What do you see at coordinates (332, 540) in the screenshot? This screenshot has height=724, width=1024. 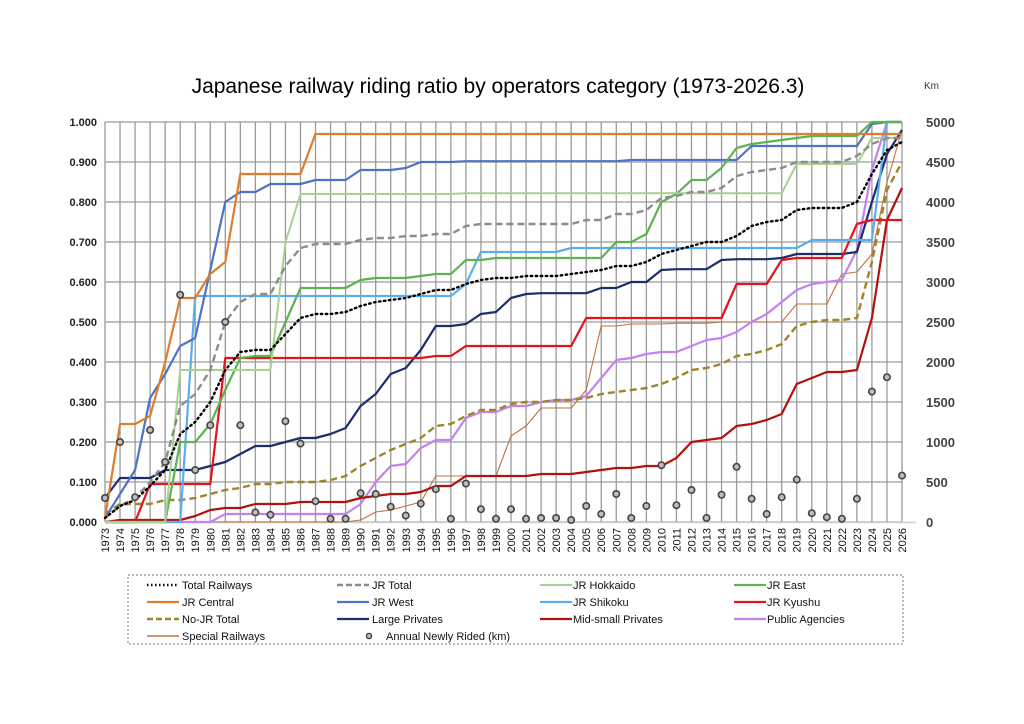 I see `x-tick-label: 1988` at bounding box center [332, 540].